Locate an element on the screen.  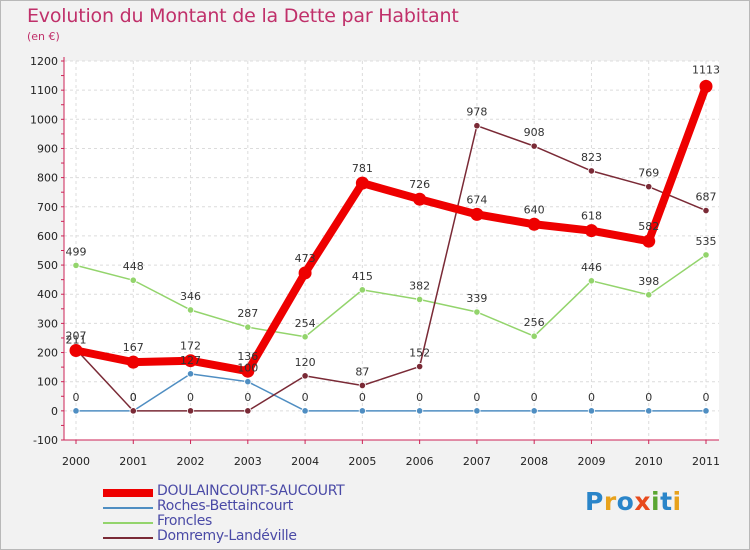
data-label: 339 is located at coordinates (476, 298).